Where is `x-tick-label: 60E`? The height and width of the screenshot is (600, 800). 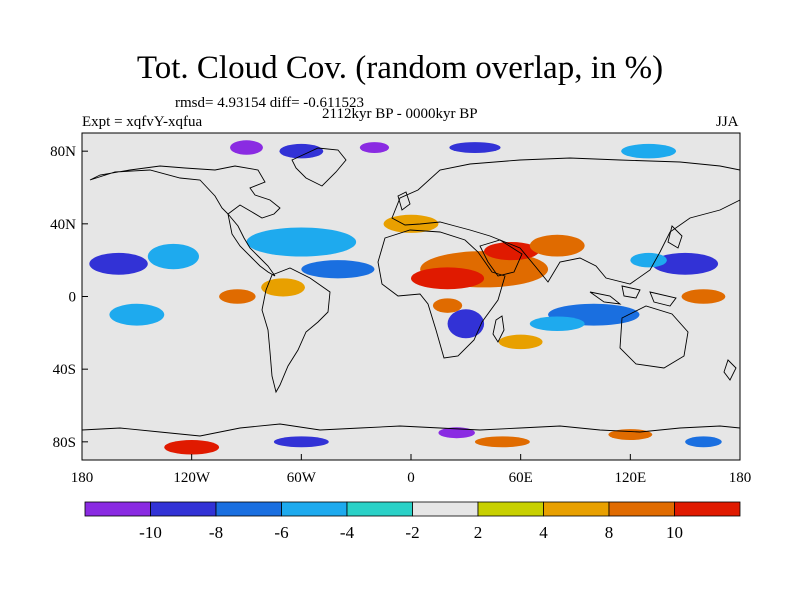 x-tick-label: 60E is located at coordinates (521, 478).